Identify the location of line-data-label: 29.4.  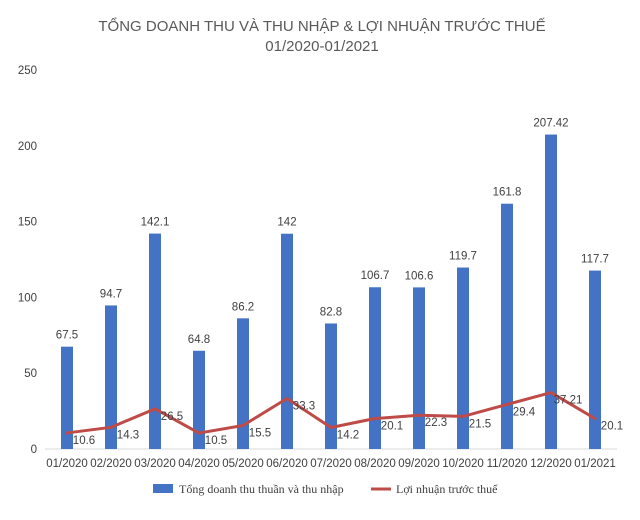
(524, 412).